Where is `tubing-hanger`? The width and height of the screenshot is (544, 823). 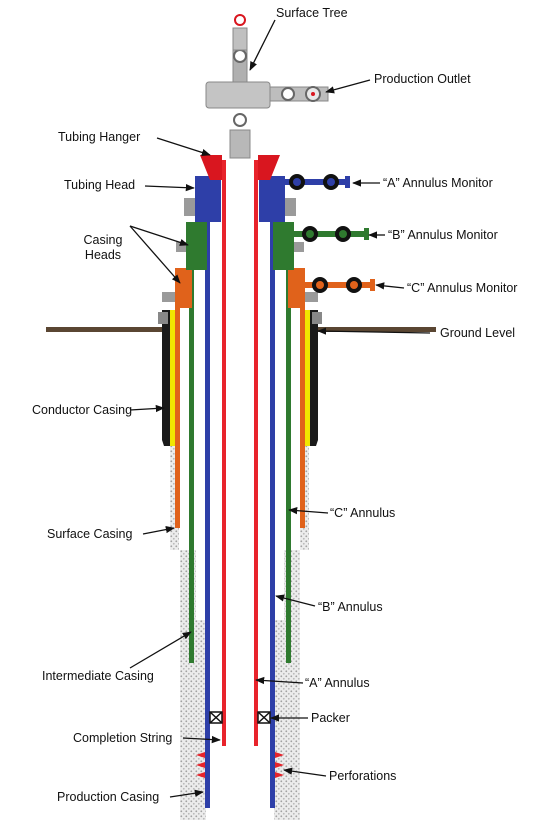
tubing-hanger is located at coordinates (240, 167).